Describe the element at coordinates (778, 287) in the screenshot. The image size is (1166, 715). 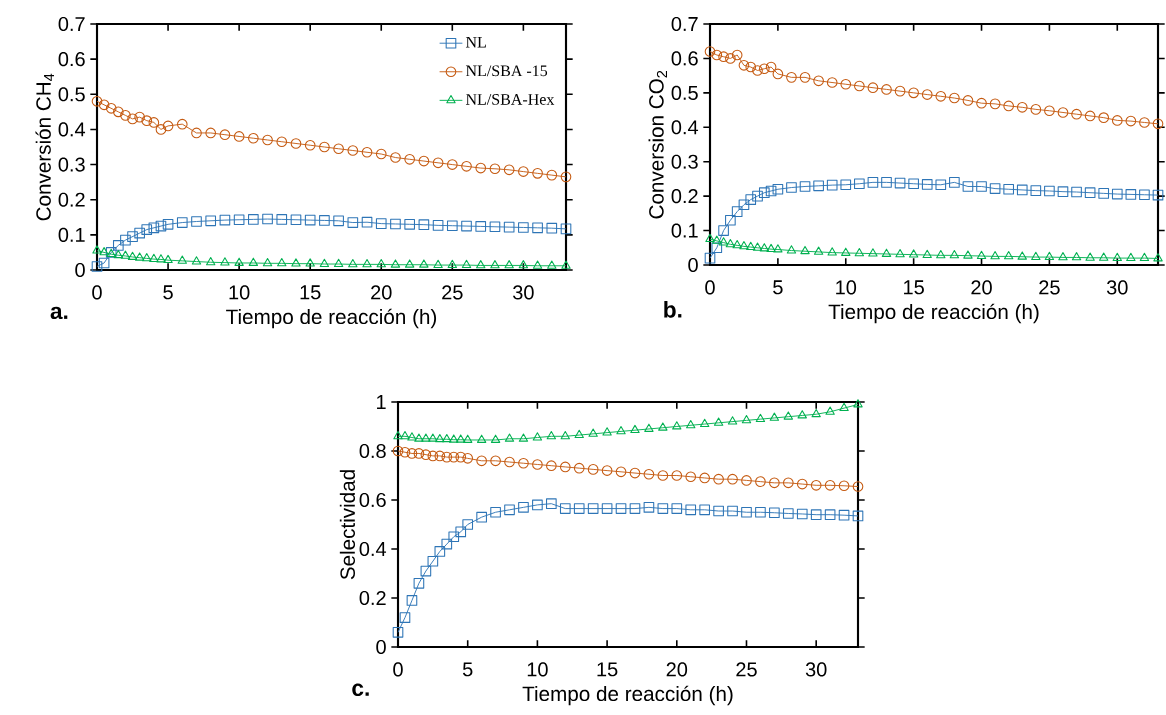
I see `x-tick-label: 5` at that location.